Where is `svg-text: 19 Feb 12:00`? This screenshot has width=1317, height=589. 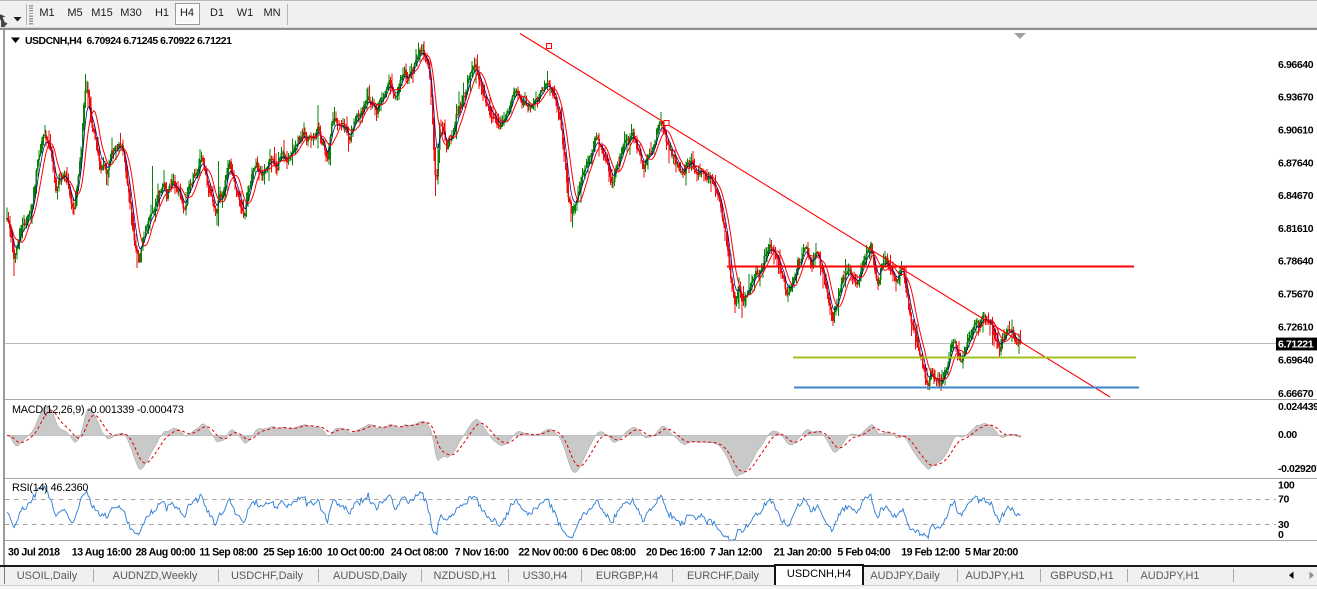
svg-text: 19 Feb 12:00 is located at coordinates (930, 553).